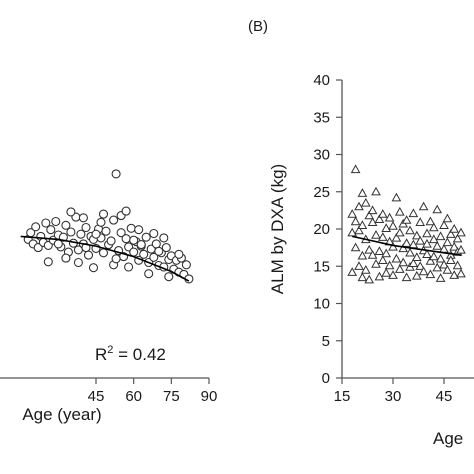 The height and width of the screenshot is (474, 474). I want to click on panel-b-x-axis-label: Age, so click(448, 438).